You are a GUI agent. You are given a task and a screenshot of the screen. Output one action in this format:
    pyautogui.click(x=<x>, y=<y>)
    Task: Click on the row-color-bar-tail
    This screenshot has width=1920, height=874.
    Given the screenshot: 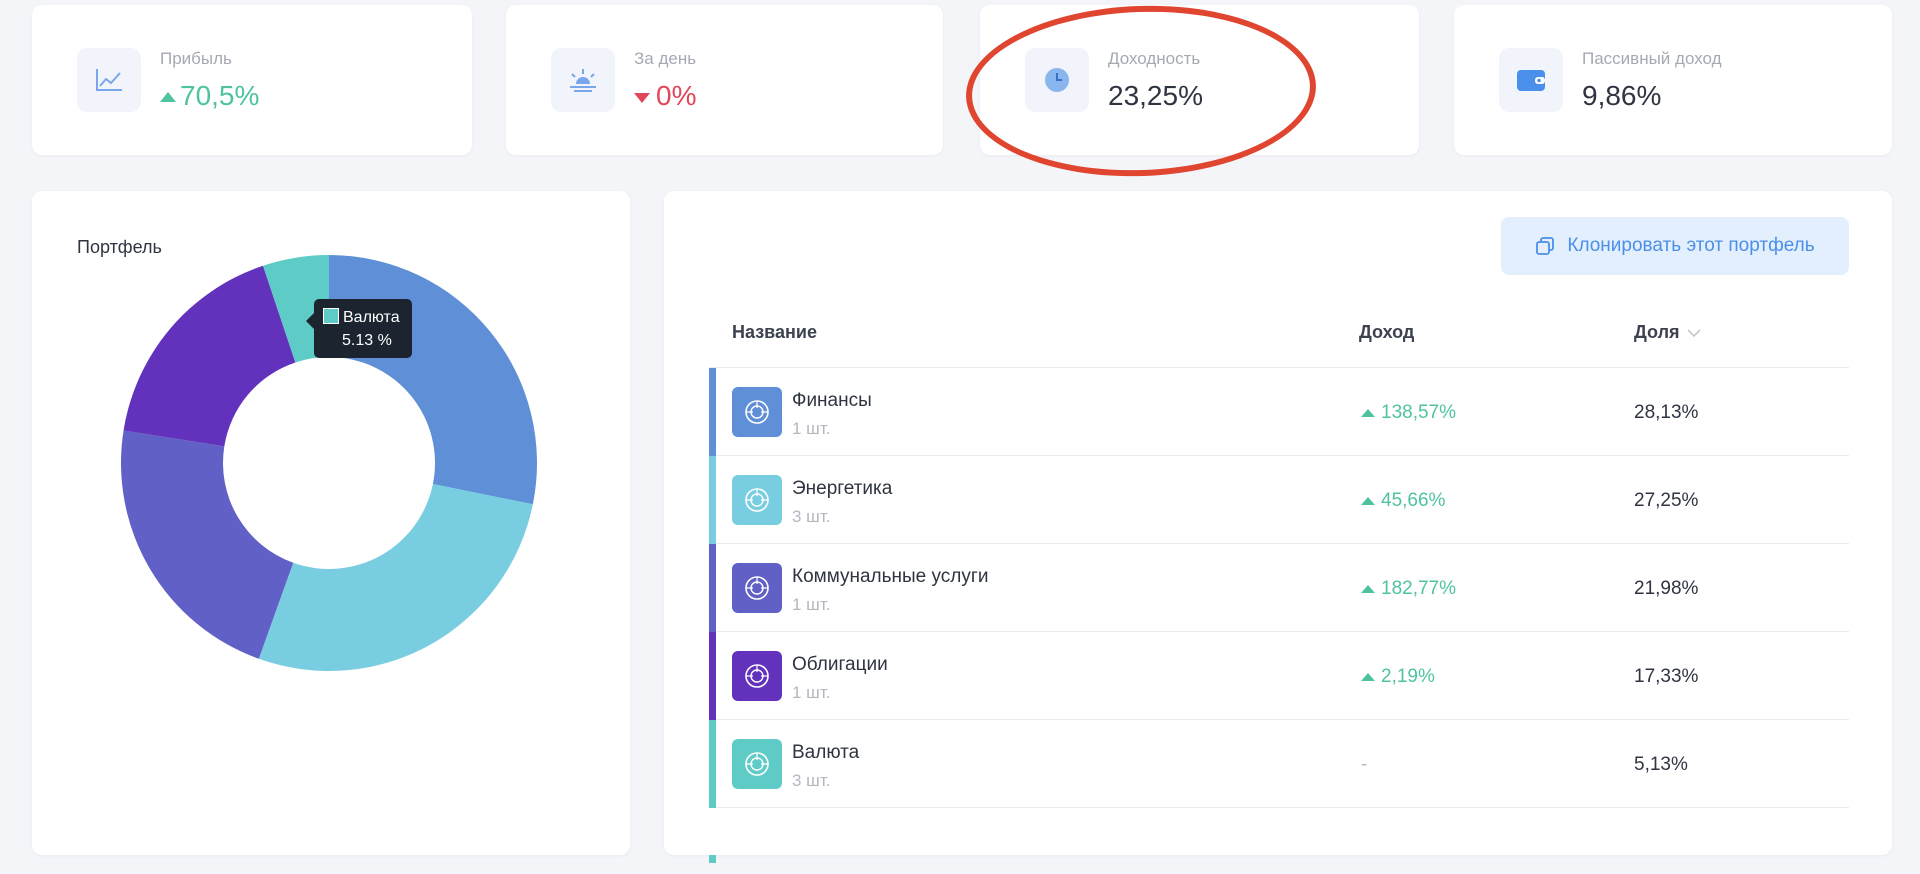 What is the action you would take?
    pyautogui.click(x=712, y=859)
    